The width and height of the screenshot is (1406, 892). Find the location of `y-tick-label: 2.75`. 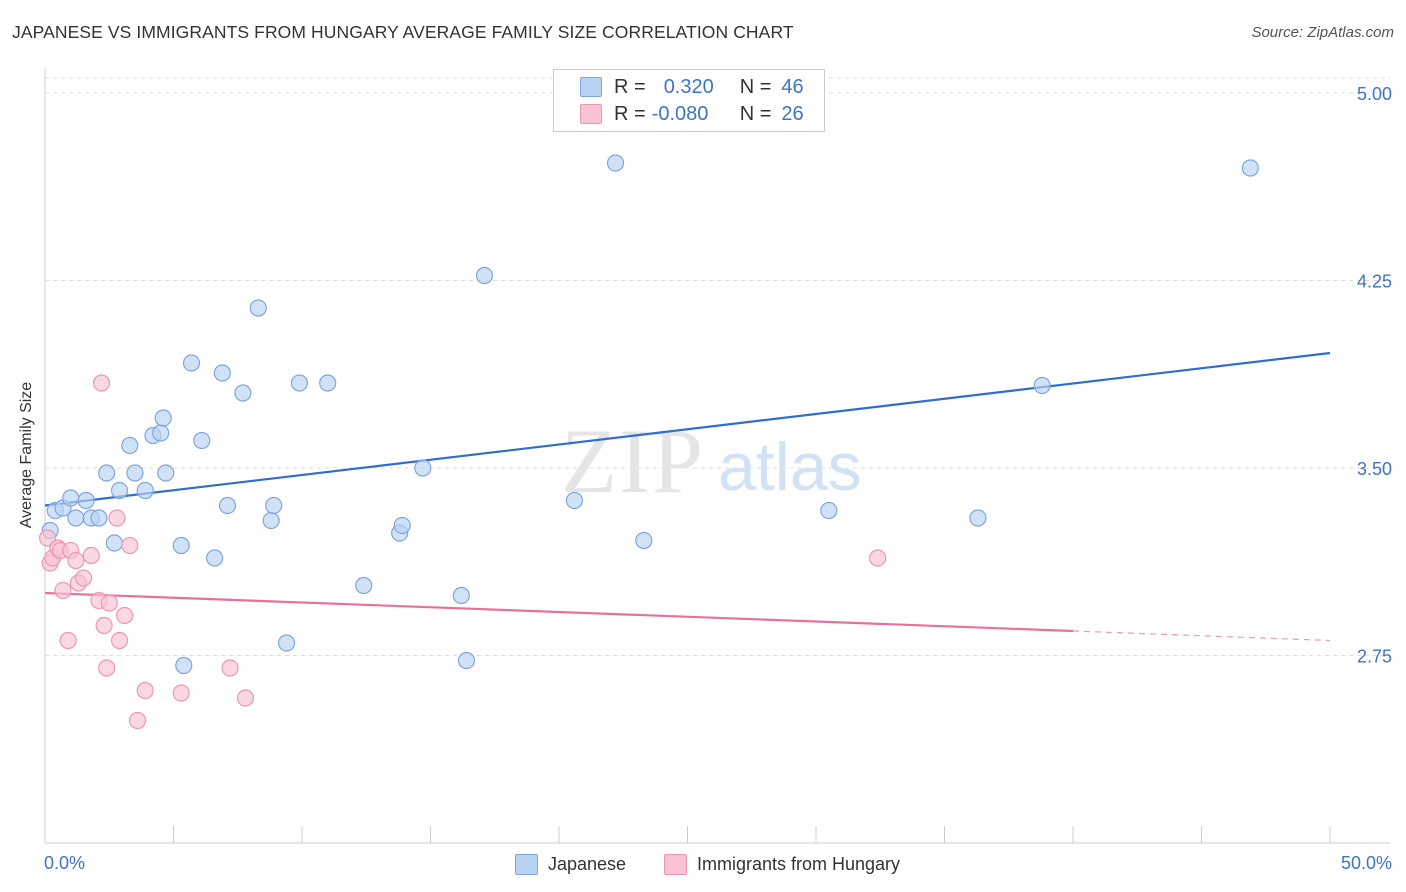

y-tick-label: 2.75 is located at coordinates (1374, 657).